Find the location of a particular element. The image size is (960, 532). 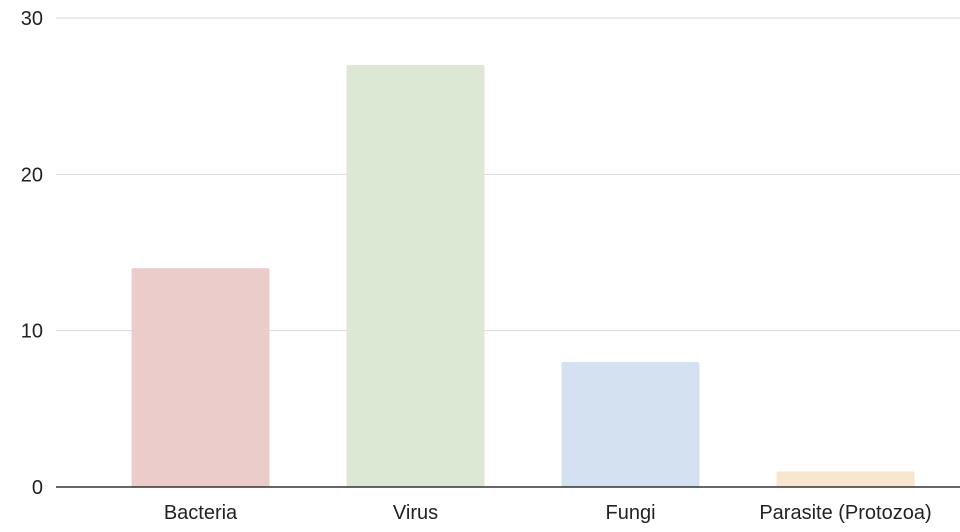

x-category-label: Parasite (Protozoa) is located at coordinates (845, 513).